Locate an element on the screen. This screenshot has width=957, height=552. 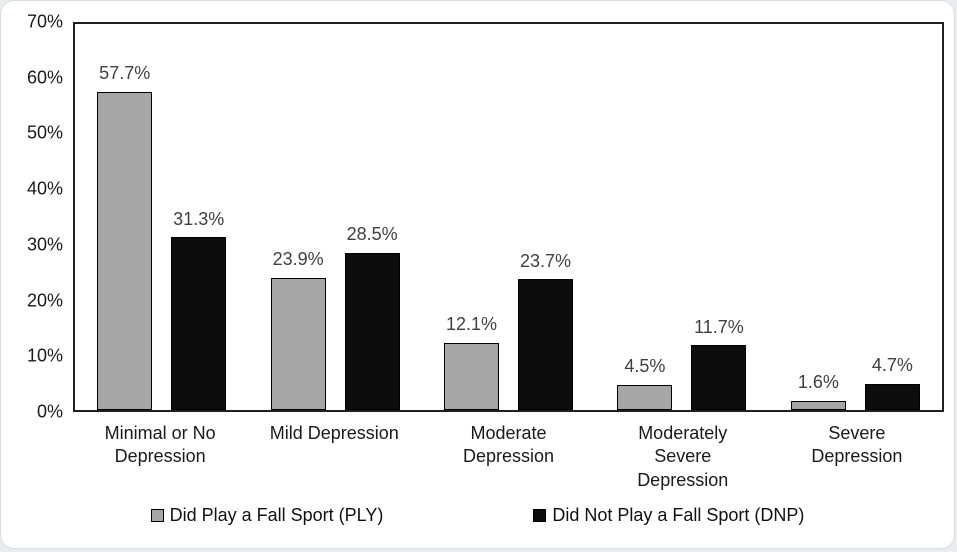
value-label: 11.7% is located at coordinates (719, 326).